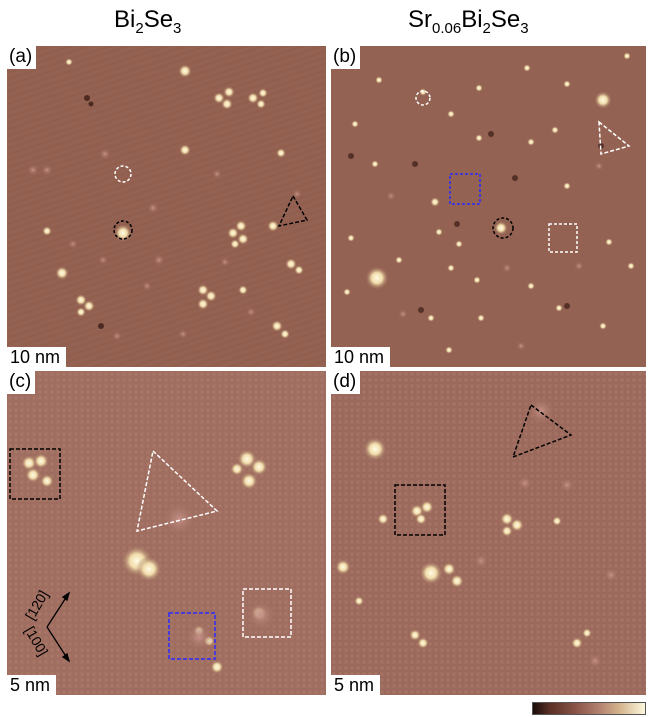  I want to click on colorbar, so click(589, 708).